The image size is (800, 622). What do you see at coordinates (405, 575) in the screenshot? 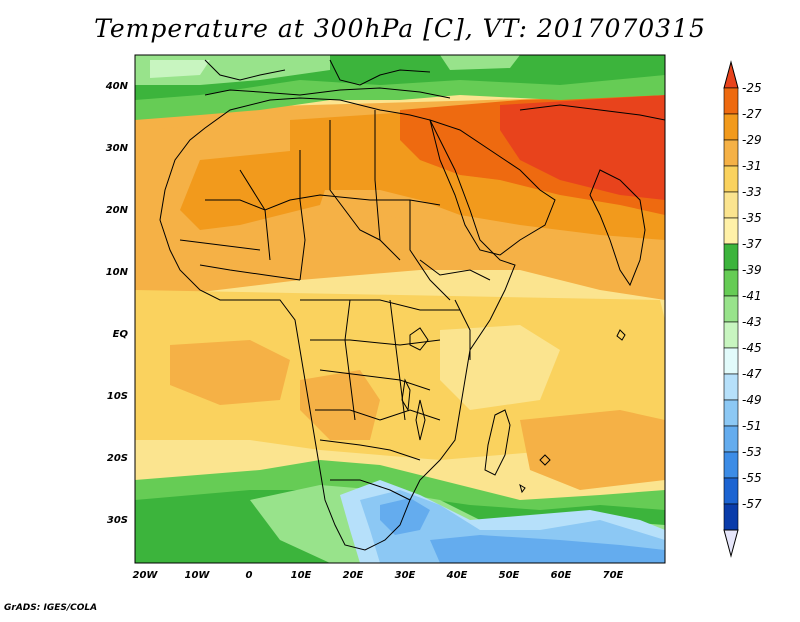
I see `lon-label: 30E` at bounding box center [405, 575].